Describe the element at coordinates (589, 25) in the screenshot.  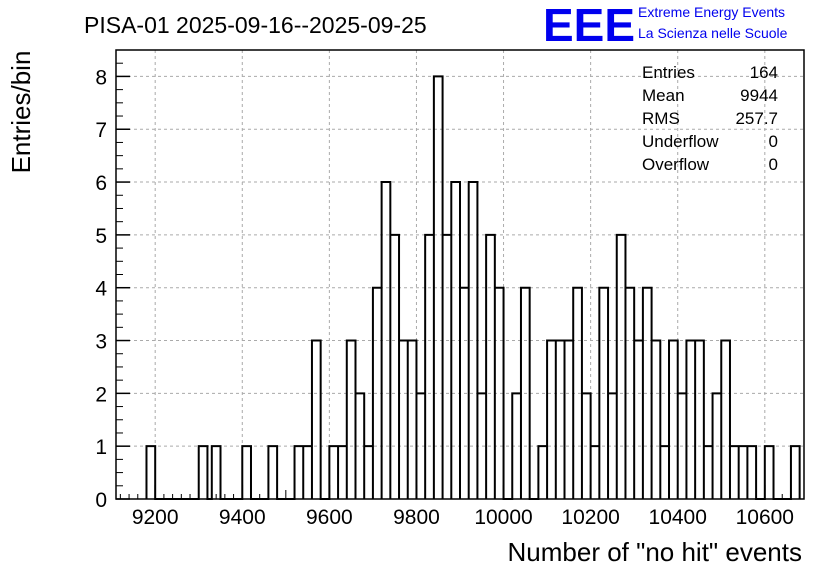
I see `eee-logo-mark: EEE` at that location.